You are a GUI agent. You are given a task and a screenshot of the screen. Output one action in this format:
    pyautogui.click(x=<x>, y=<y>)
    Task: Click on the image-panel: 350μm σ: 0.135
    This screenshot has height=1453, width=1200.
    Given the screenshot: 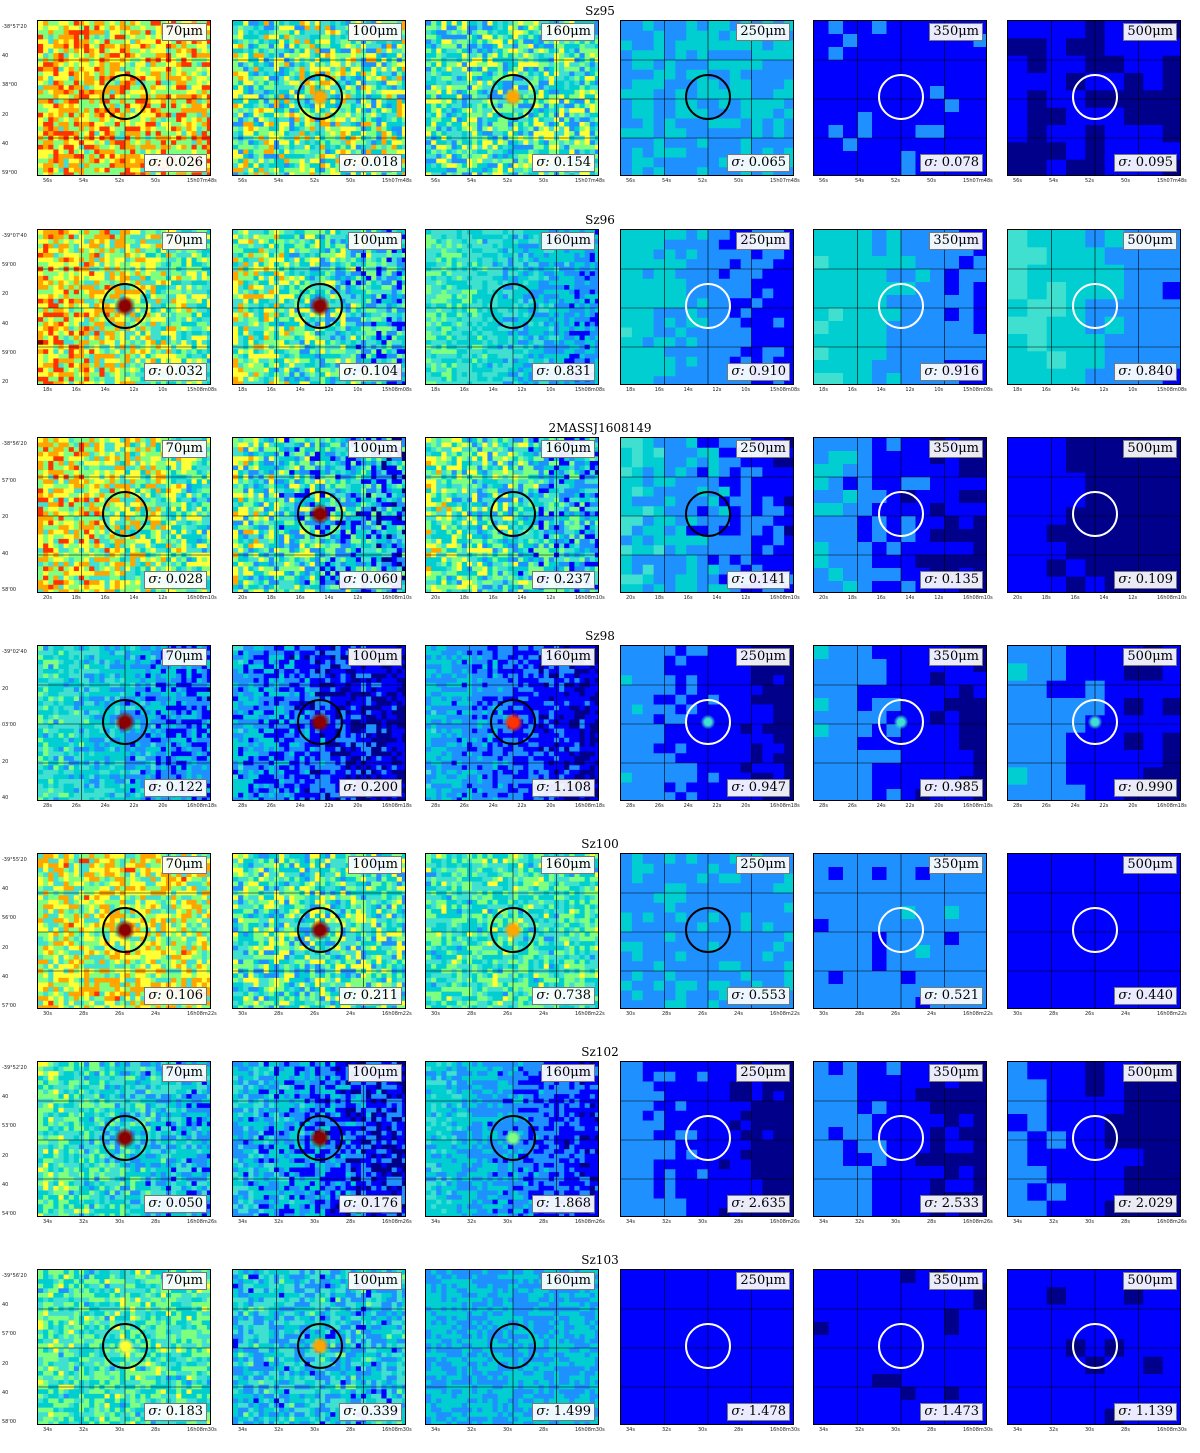 What is the action you would take?
    pyautogui.click(x=900, y=515)
    